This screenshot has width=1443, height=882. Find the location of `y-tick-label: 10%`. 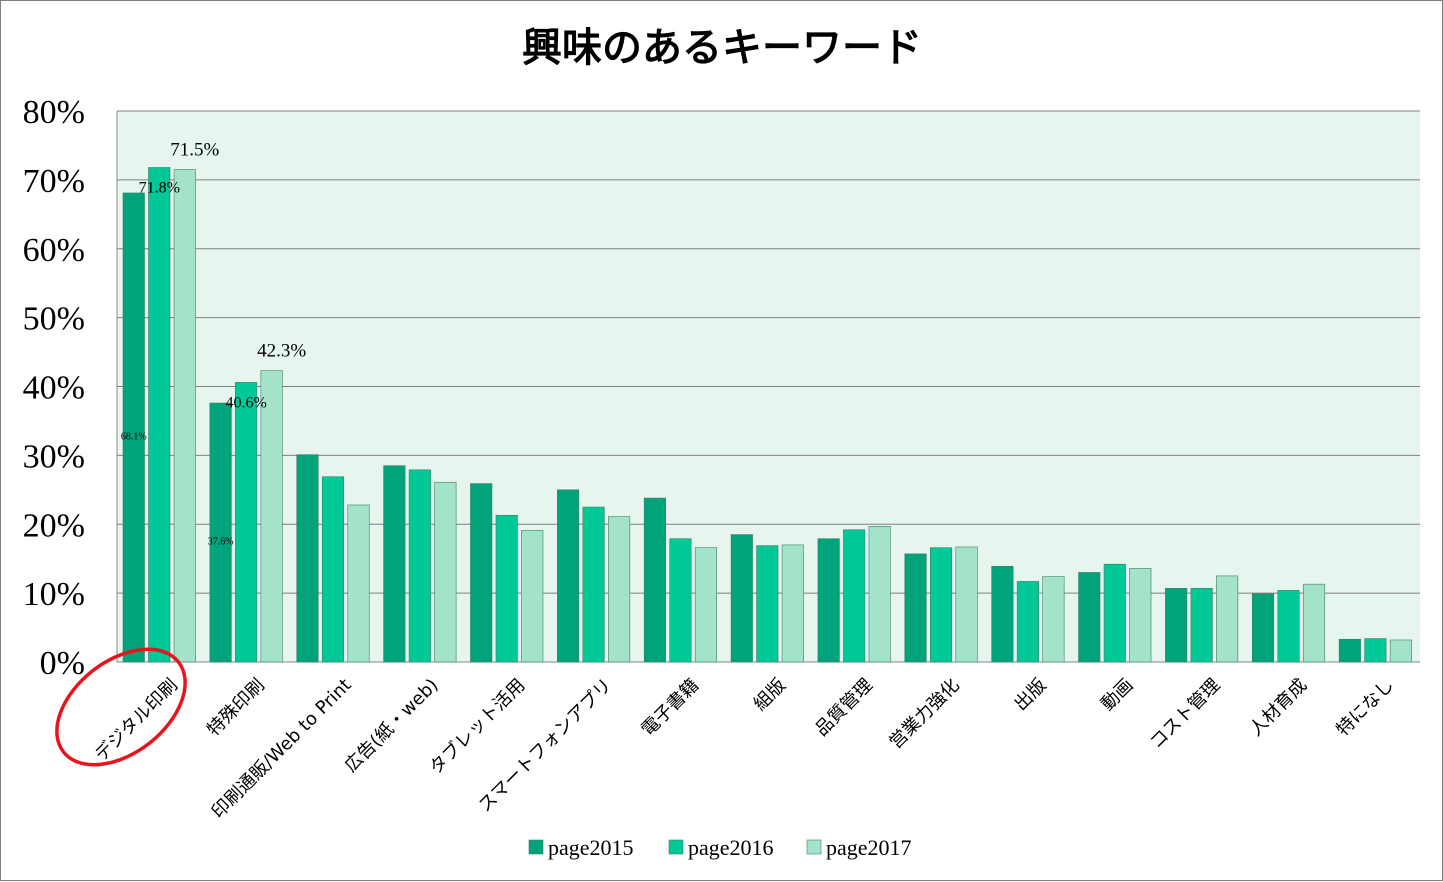

y-tick-label: 10% is located at coordinates (54, 594).